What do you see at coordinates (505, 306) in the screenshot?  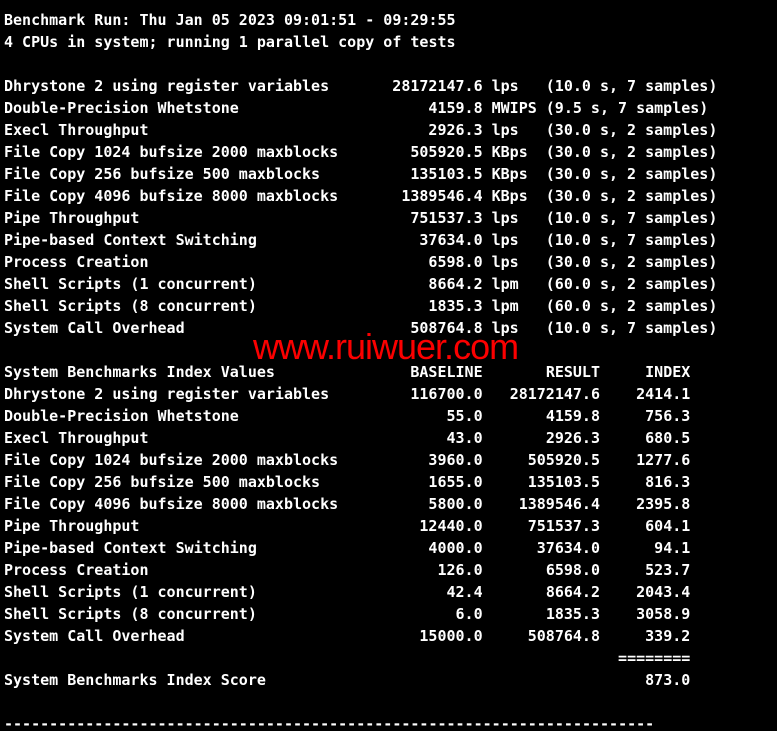 I see `test-unit: lpm` at bounding box center [505, 306].